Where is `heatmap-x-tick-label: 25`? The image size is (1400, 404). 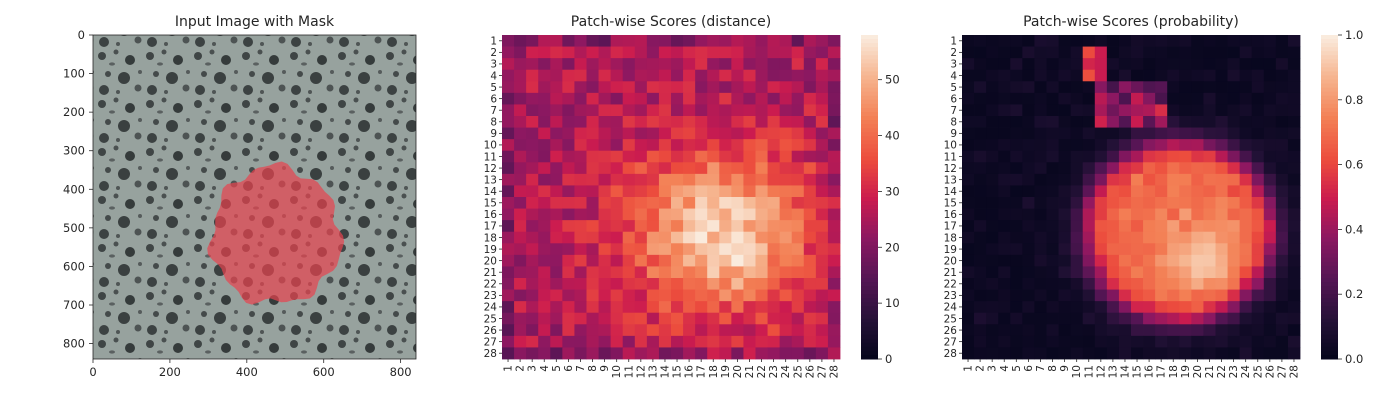
heatmap-x-tick-label: 25 is located at coordinates (1258, 371).